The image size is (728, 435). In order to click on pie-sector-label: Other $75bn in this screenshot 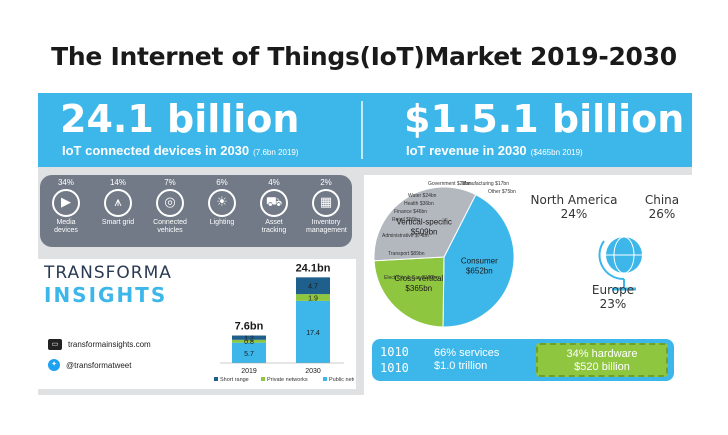, I will do `click(502, 192)`.